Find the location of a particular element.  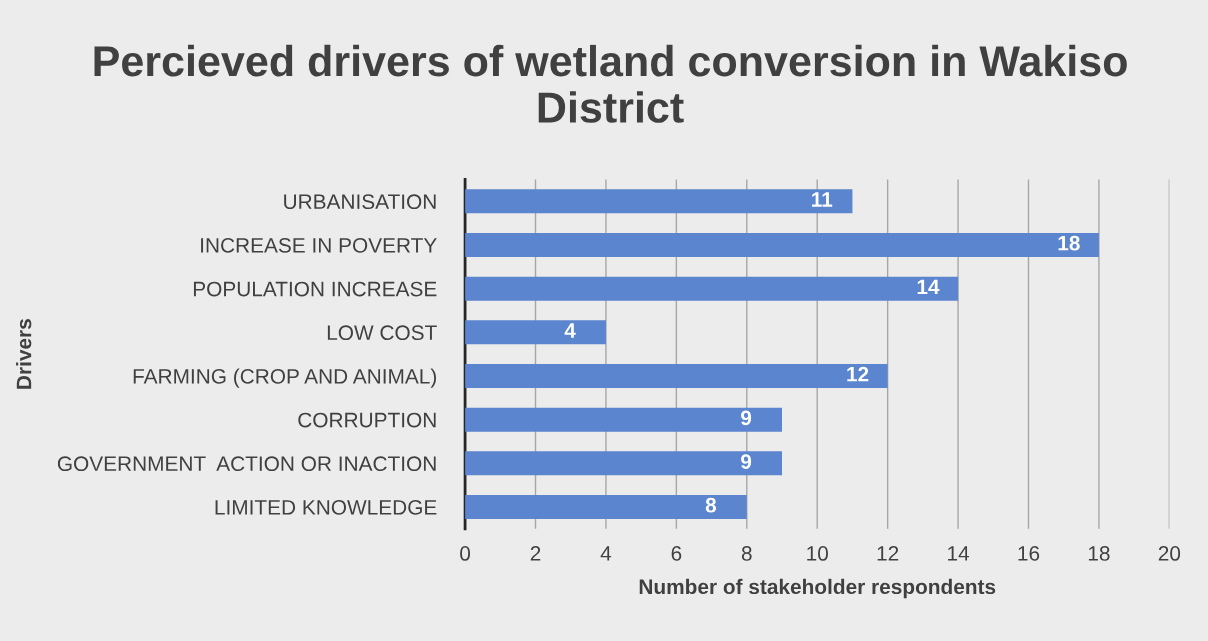

x-tick-label: 18 is located at coordinates (1099, 553).